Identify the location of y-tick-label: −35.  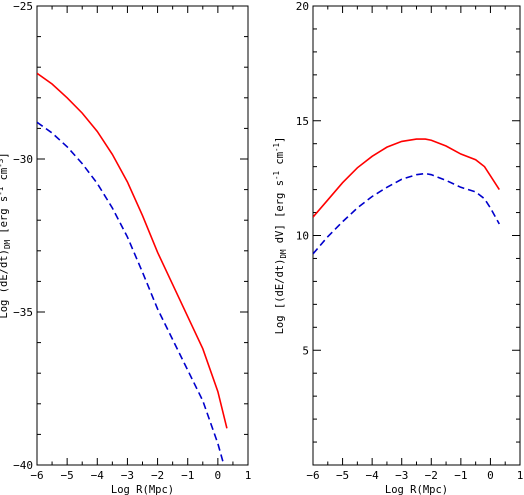
(23, 312).